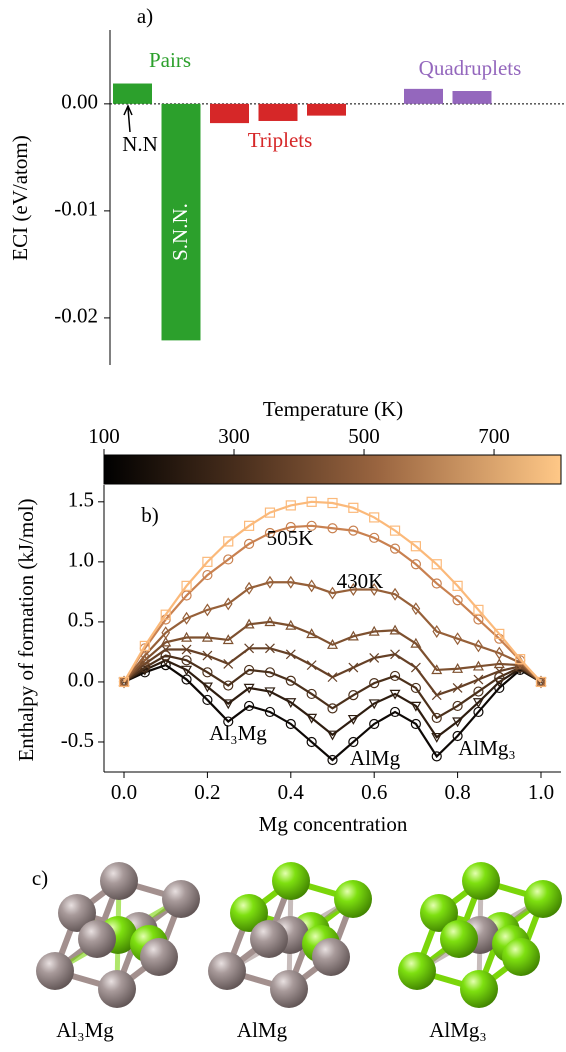  Describe the element at coordinates (79, 102) in the screenshot. I see `y-tick-label: 0.00` at that location.